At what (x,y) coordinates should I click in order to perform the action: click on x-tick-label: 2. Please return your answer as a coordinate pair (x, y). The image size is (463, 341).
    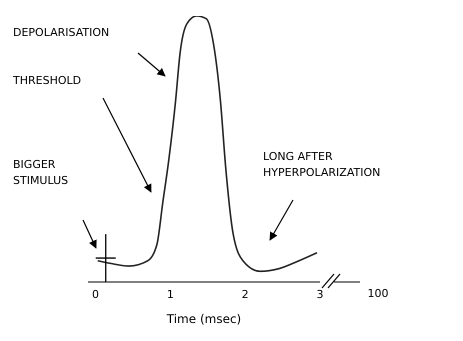
    Looking at the image, I should click on (245, 294).